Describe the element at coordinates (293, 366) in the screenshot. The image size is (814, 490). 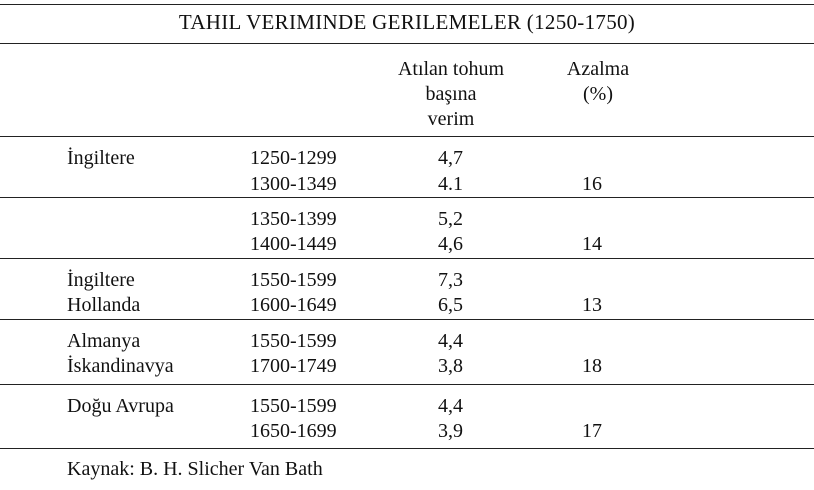
I see `period-cell: 1700-1749` at that location.